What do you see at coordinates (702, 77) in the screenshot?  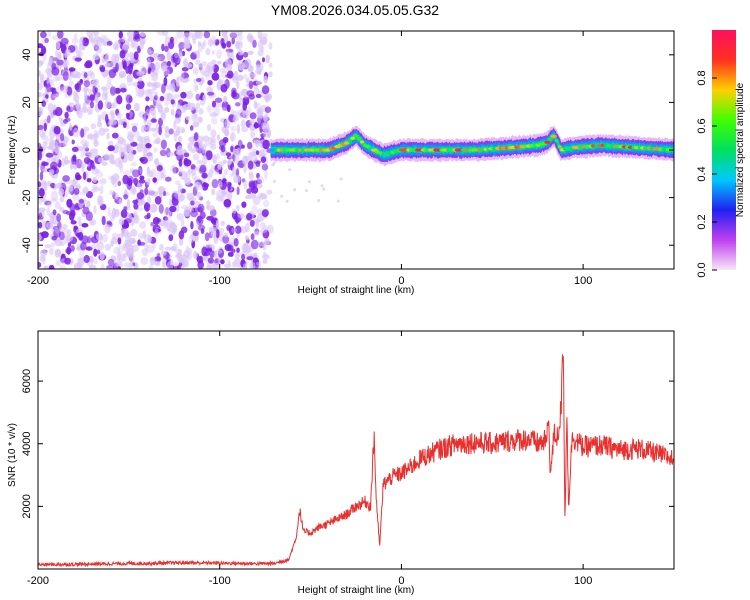 I see `colorbar-tick-label: 0.8` at bounding box center [702, 77].